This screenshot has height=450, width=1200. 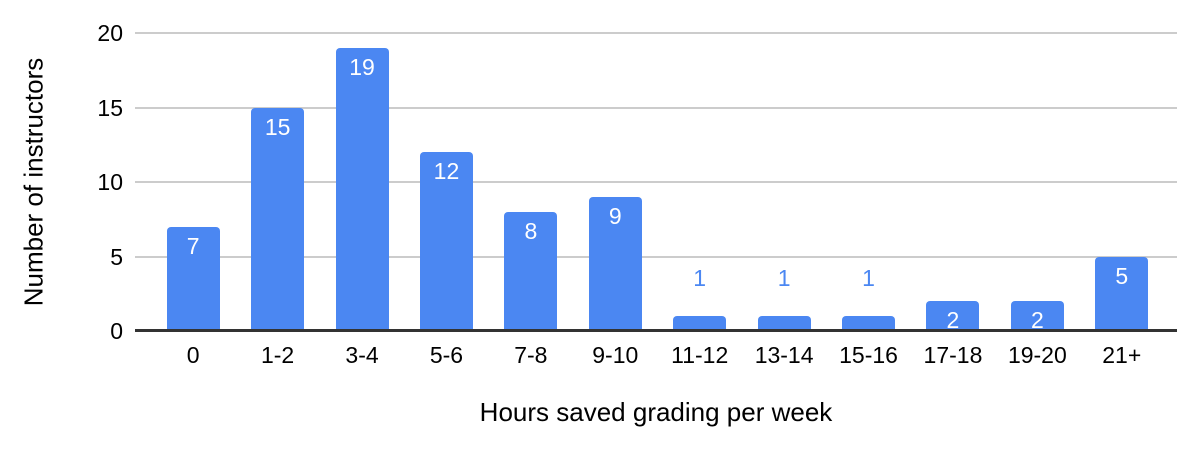 I want to click on x-tick-label: 1-2, so click(x=277, y=355).